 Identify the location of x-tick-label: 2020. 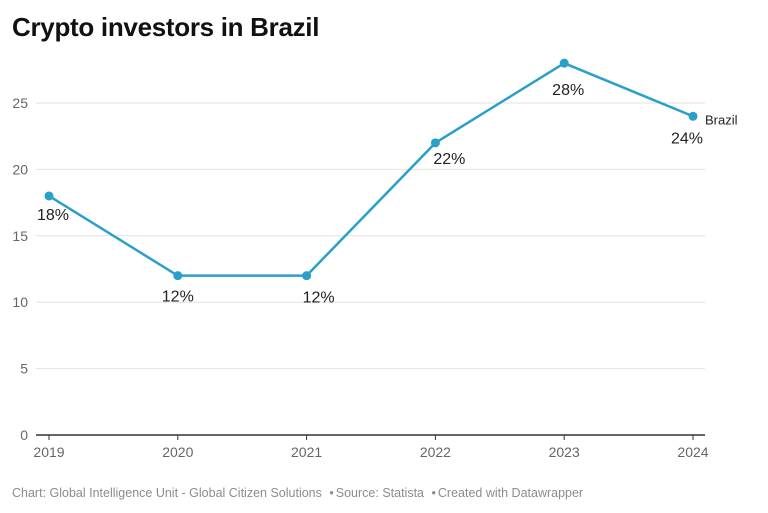
(177, 452).